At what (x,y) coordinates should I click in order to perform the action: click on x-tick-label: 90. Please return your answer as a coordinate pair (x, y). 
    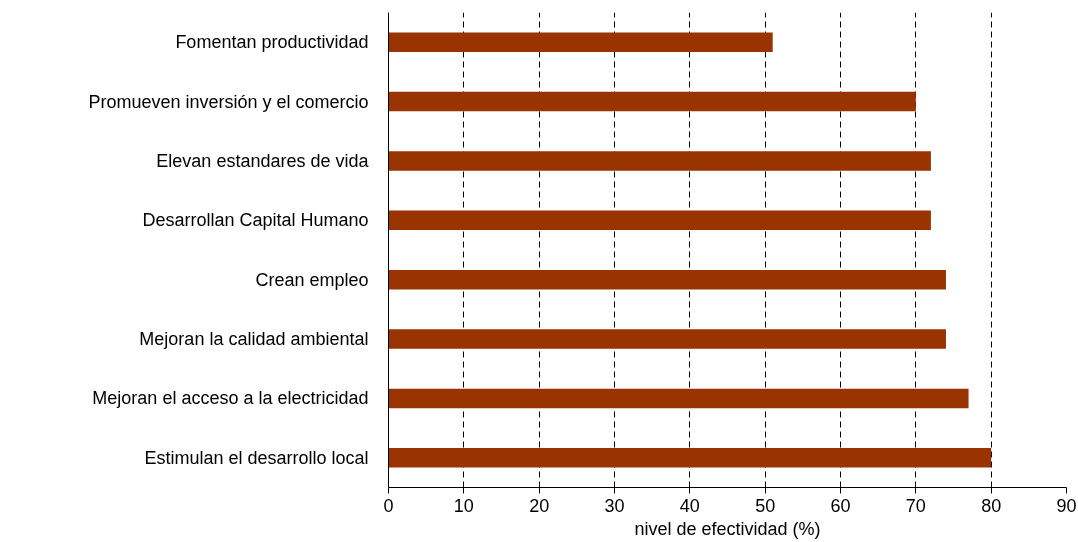
    Looking at the image, I should click on (1066, 505).